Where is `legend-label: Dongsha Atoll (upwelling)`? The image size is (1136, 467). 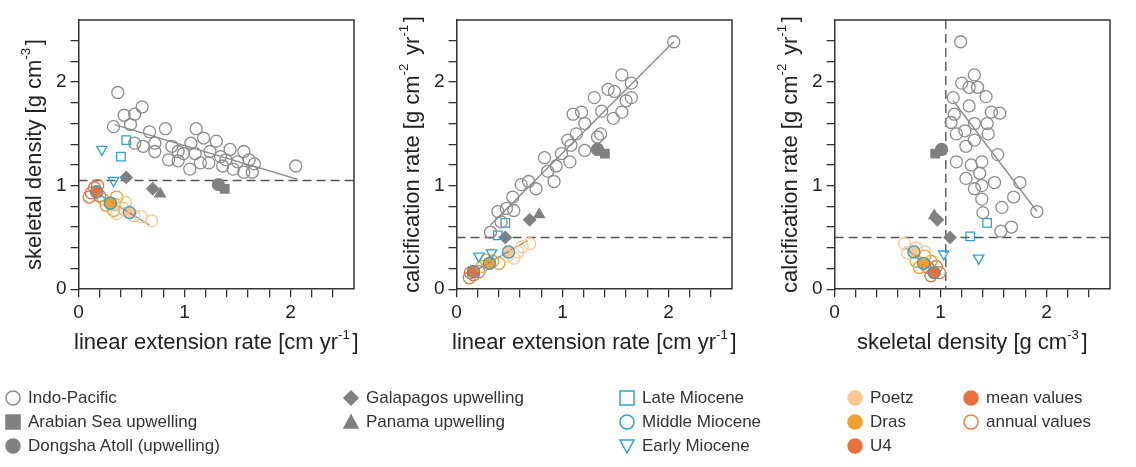 legend-label: Dongsha Atoll (upwelling) is located at coordinates (124, 446).